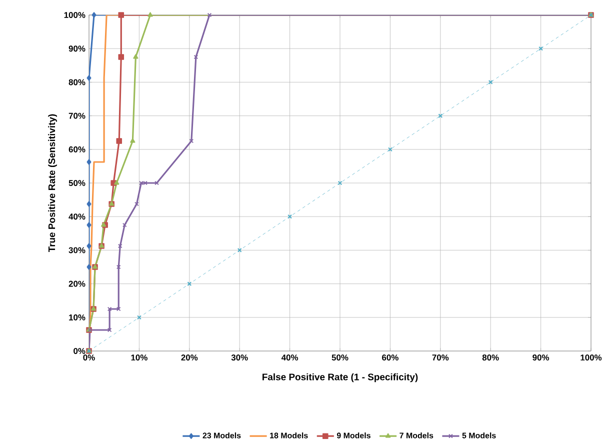  I want to click on x-tick-label: 40%, so click(289, 357).